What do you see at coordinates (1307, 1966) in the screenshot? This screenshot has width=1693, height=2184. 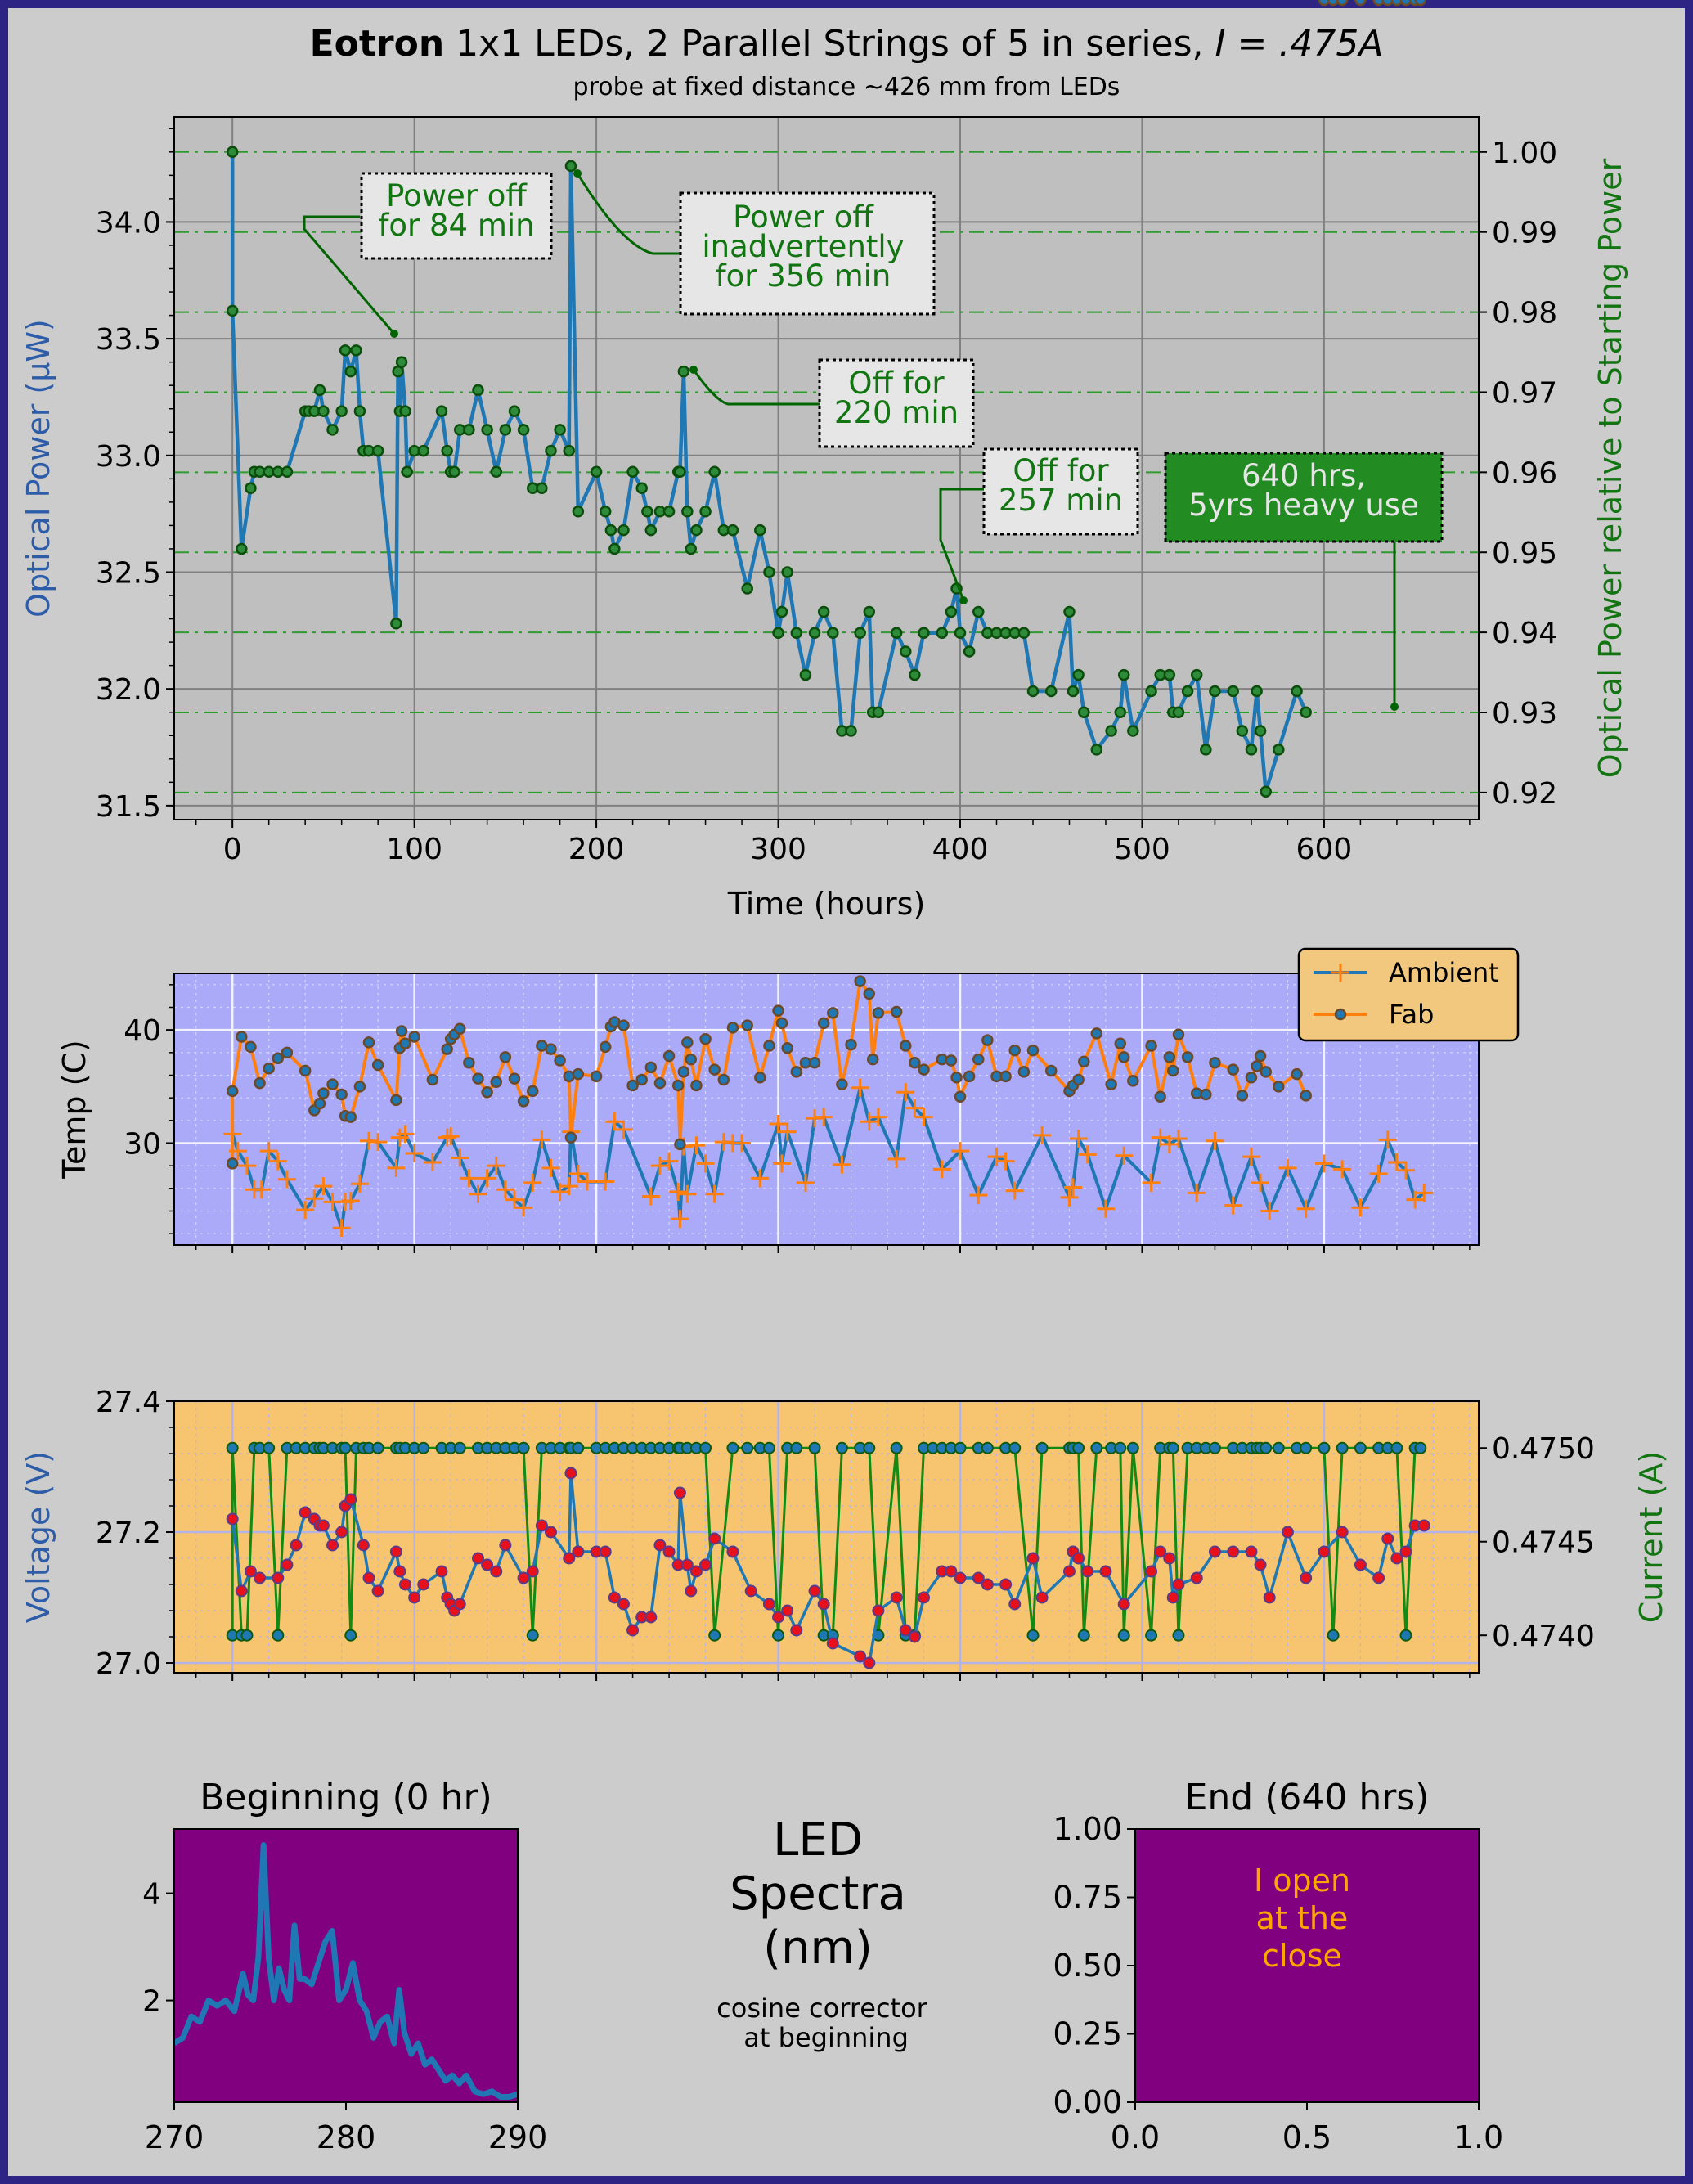 I see `plot-area` at bounding box center [1307, 1966].